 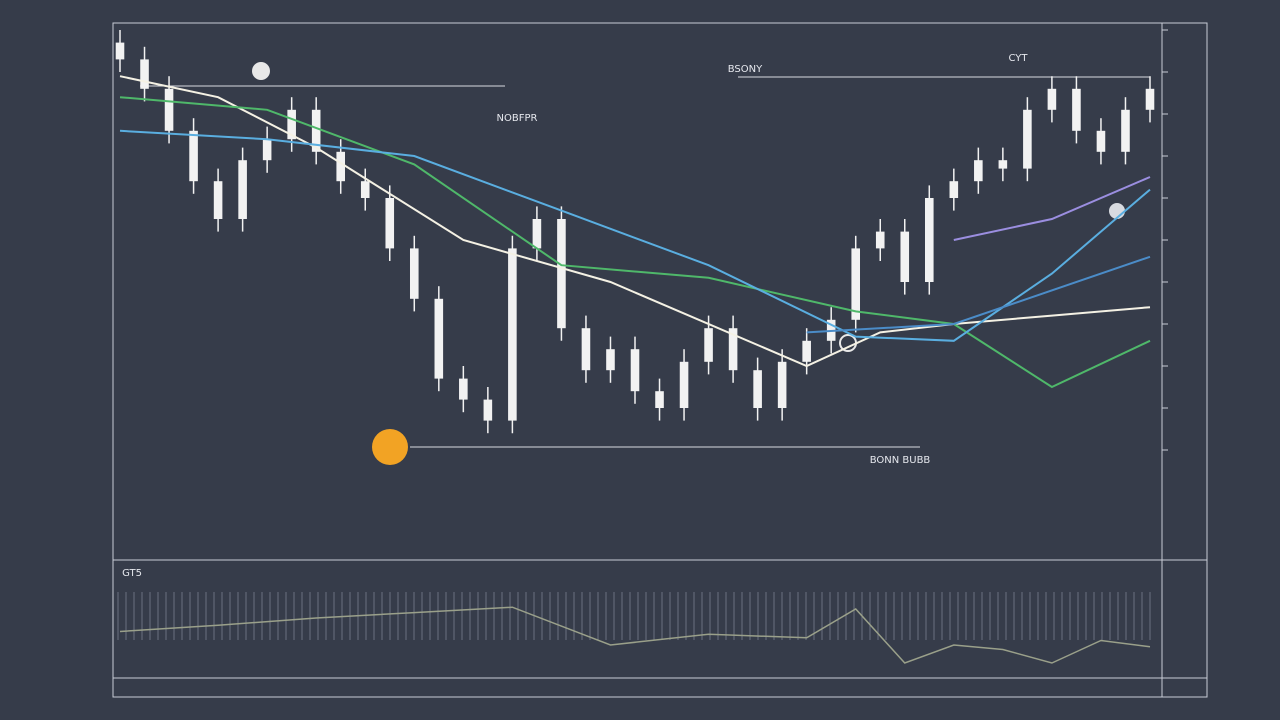 I want to click on annotation: BSONY, so click(x=745, y=69).